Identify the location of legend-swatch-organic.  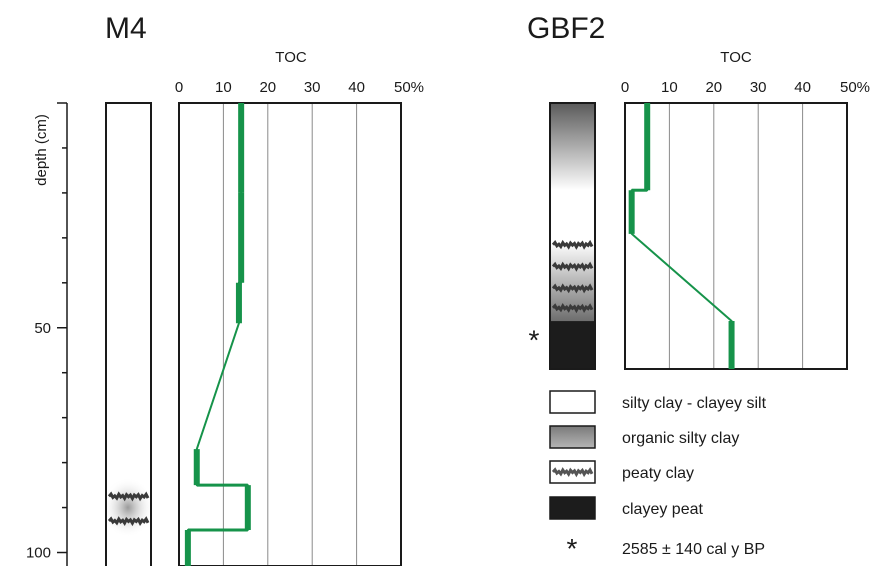
(572, 437).